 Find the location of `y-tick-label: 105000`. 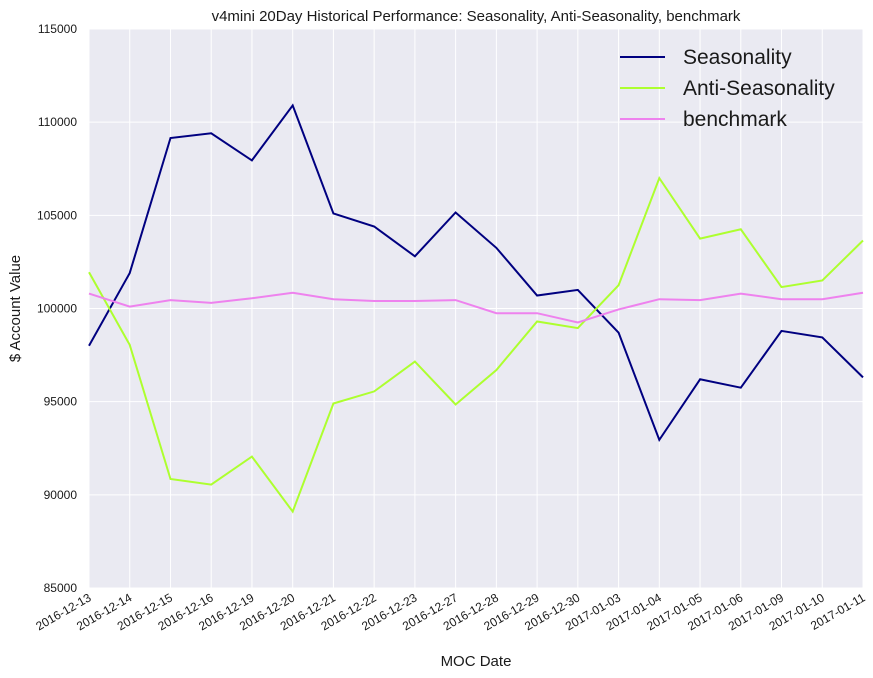

y-tick-label: 105000 is located at coordinates (57, 215).